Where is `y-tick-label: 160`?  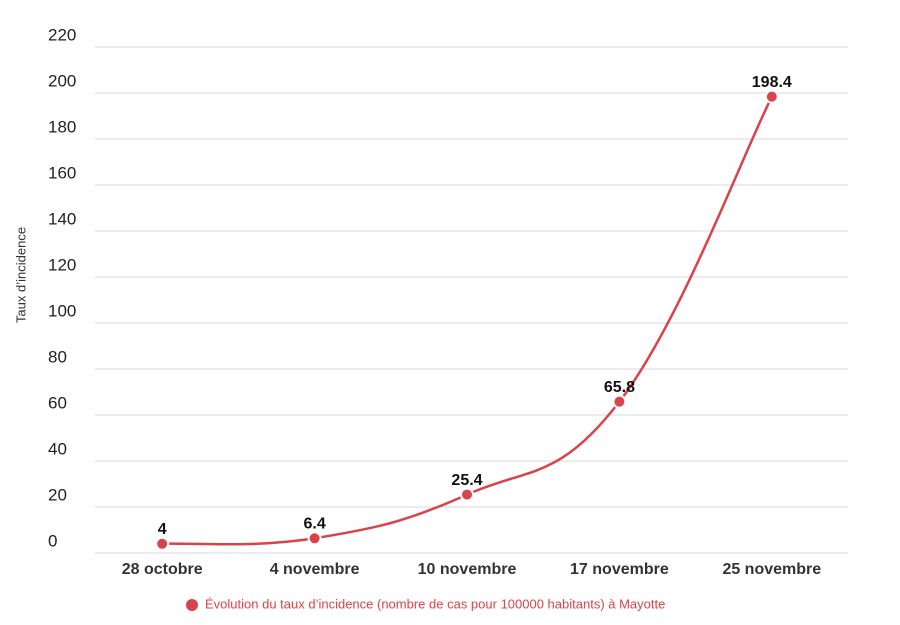
y-tick-label: 160 is located at coordinates (62, 172).